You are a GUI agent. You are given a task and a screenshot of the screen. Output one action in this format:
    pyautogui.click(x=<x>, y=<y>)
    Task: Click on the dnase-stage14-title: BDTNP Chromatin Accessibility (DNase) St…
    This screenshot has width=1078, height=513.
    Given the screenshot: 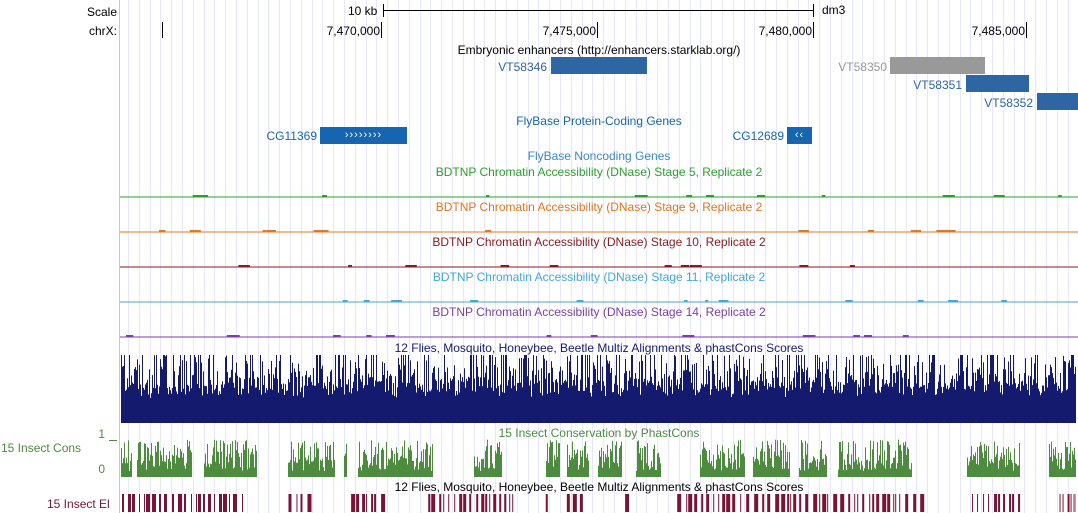 What is the action you would take?
    pyautogui.click(x=599, y=312)
    